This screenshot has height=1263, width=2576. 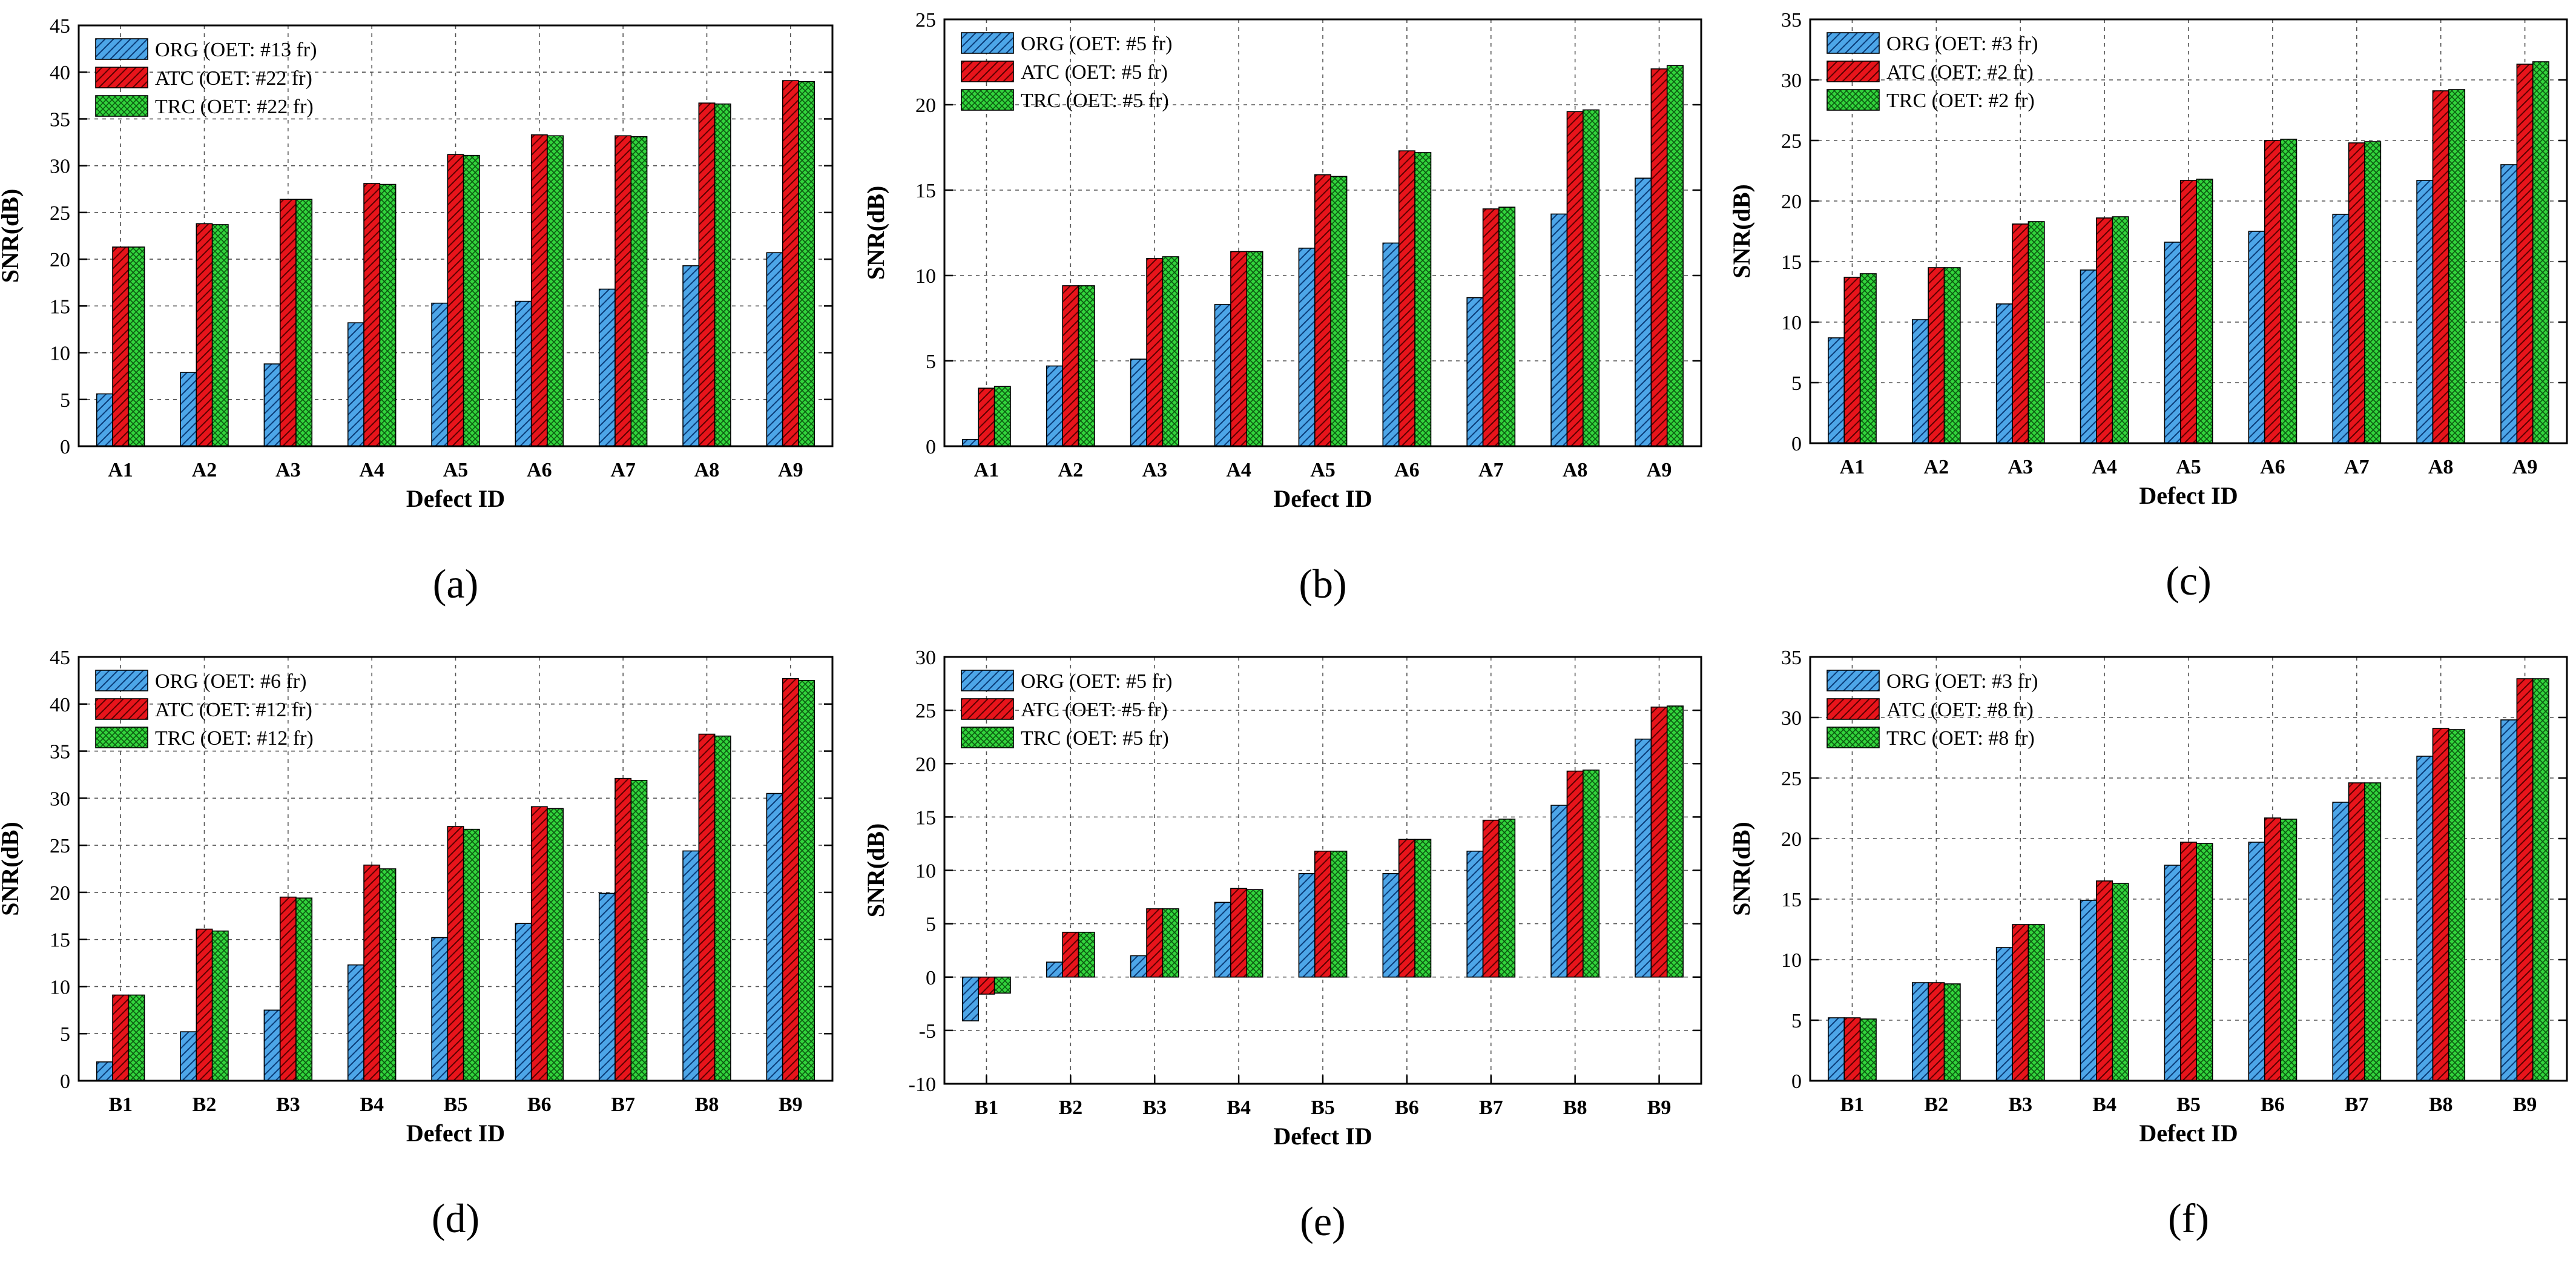 What do you see at coordinates (1339, 914) in the screenshot?
I see `bar-trc-B5` at bounding box center [1339, 914].